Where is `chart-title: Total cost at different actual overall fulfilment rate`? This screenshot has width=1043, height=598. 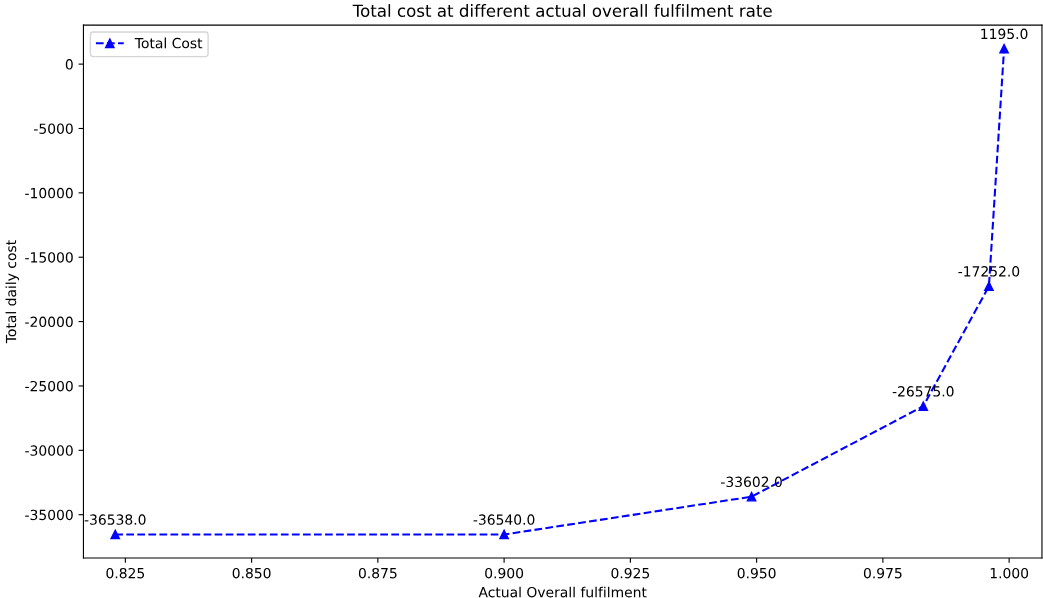
chart-title: Total cost at different actual overall fulfilment rate is located at coordinates (562, 11).